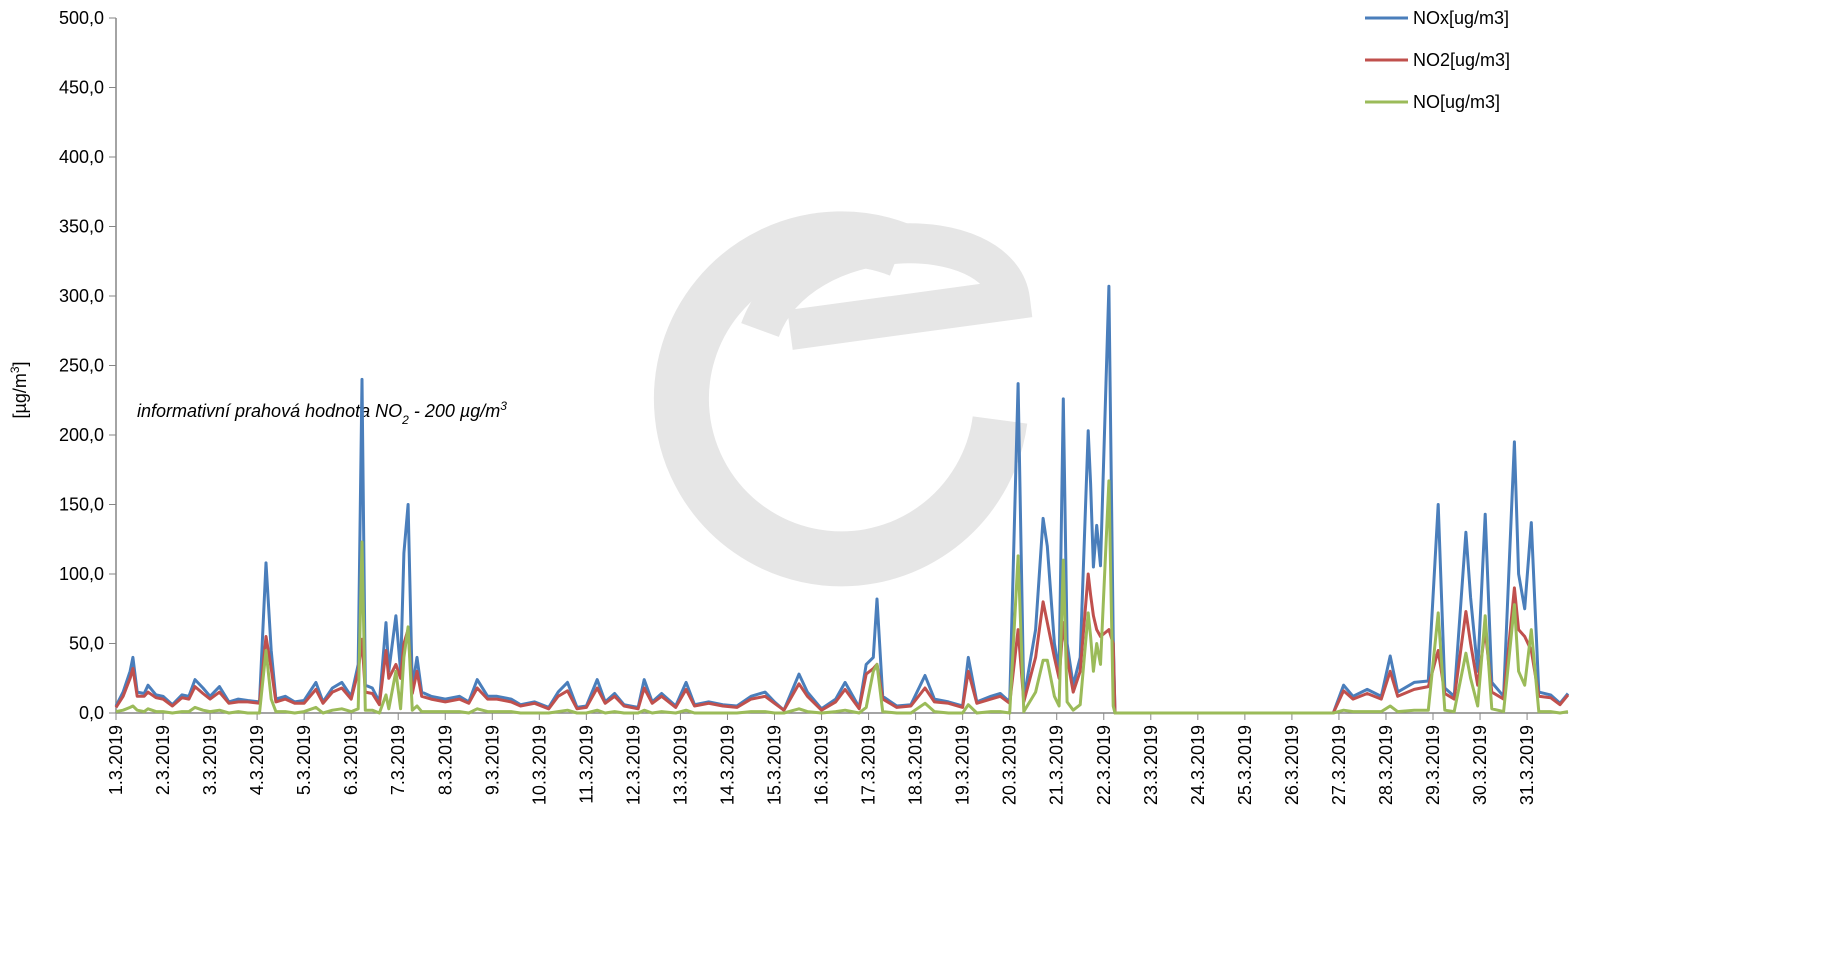 This screenshot has height=965, width=1844. What do you see at coordinates (91, 713) in the screenshot?
I see `y-tick-label: 0,0` at bounding box center [91, 713].